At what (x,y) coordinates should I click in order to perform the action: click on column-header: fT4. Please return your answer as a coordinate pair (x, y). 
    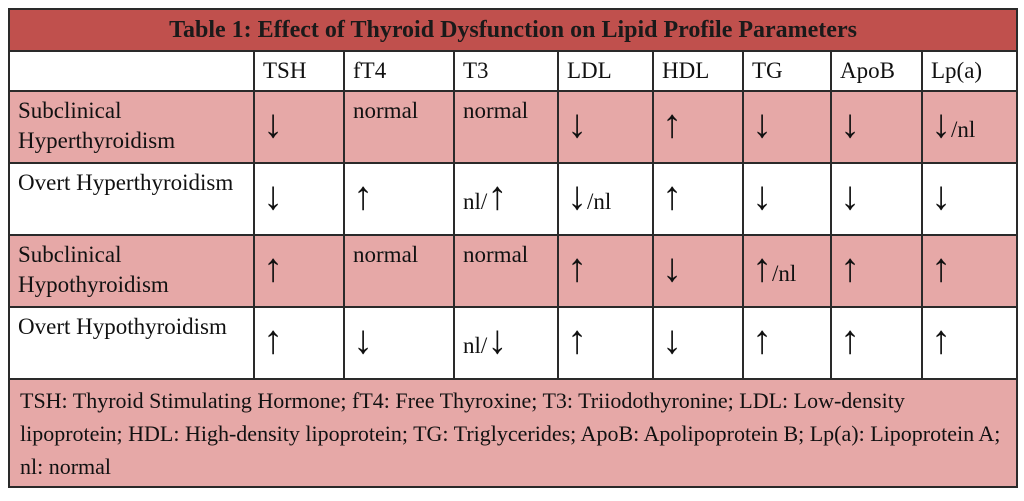
    Looking at the image, I should click on (399, 71).